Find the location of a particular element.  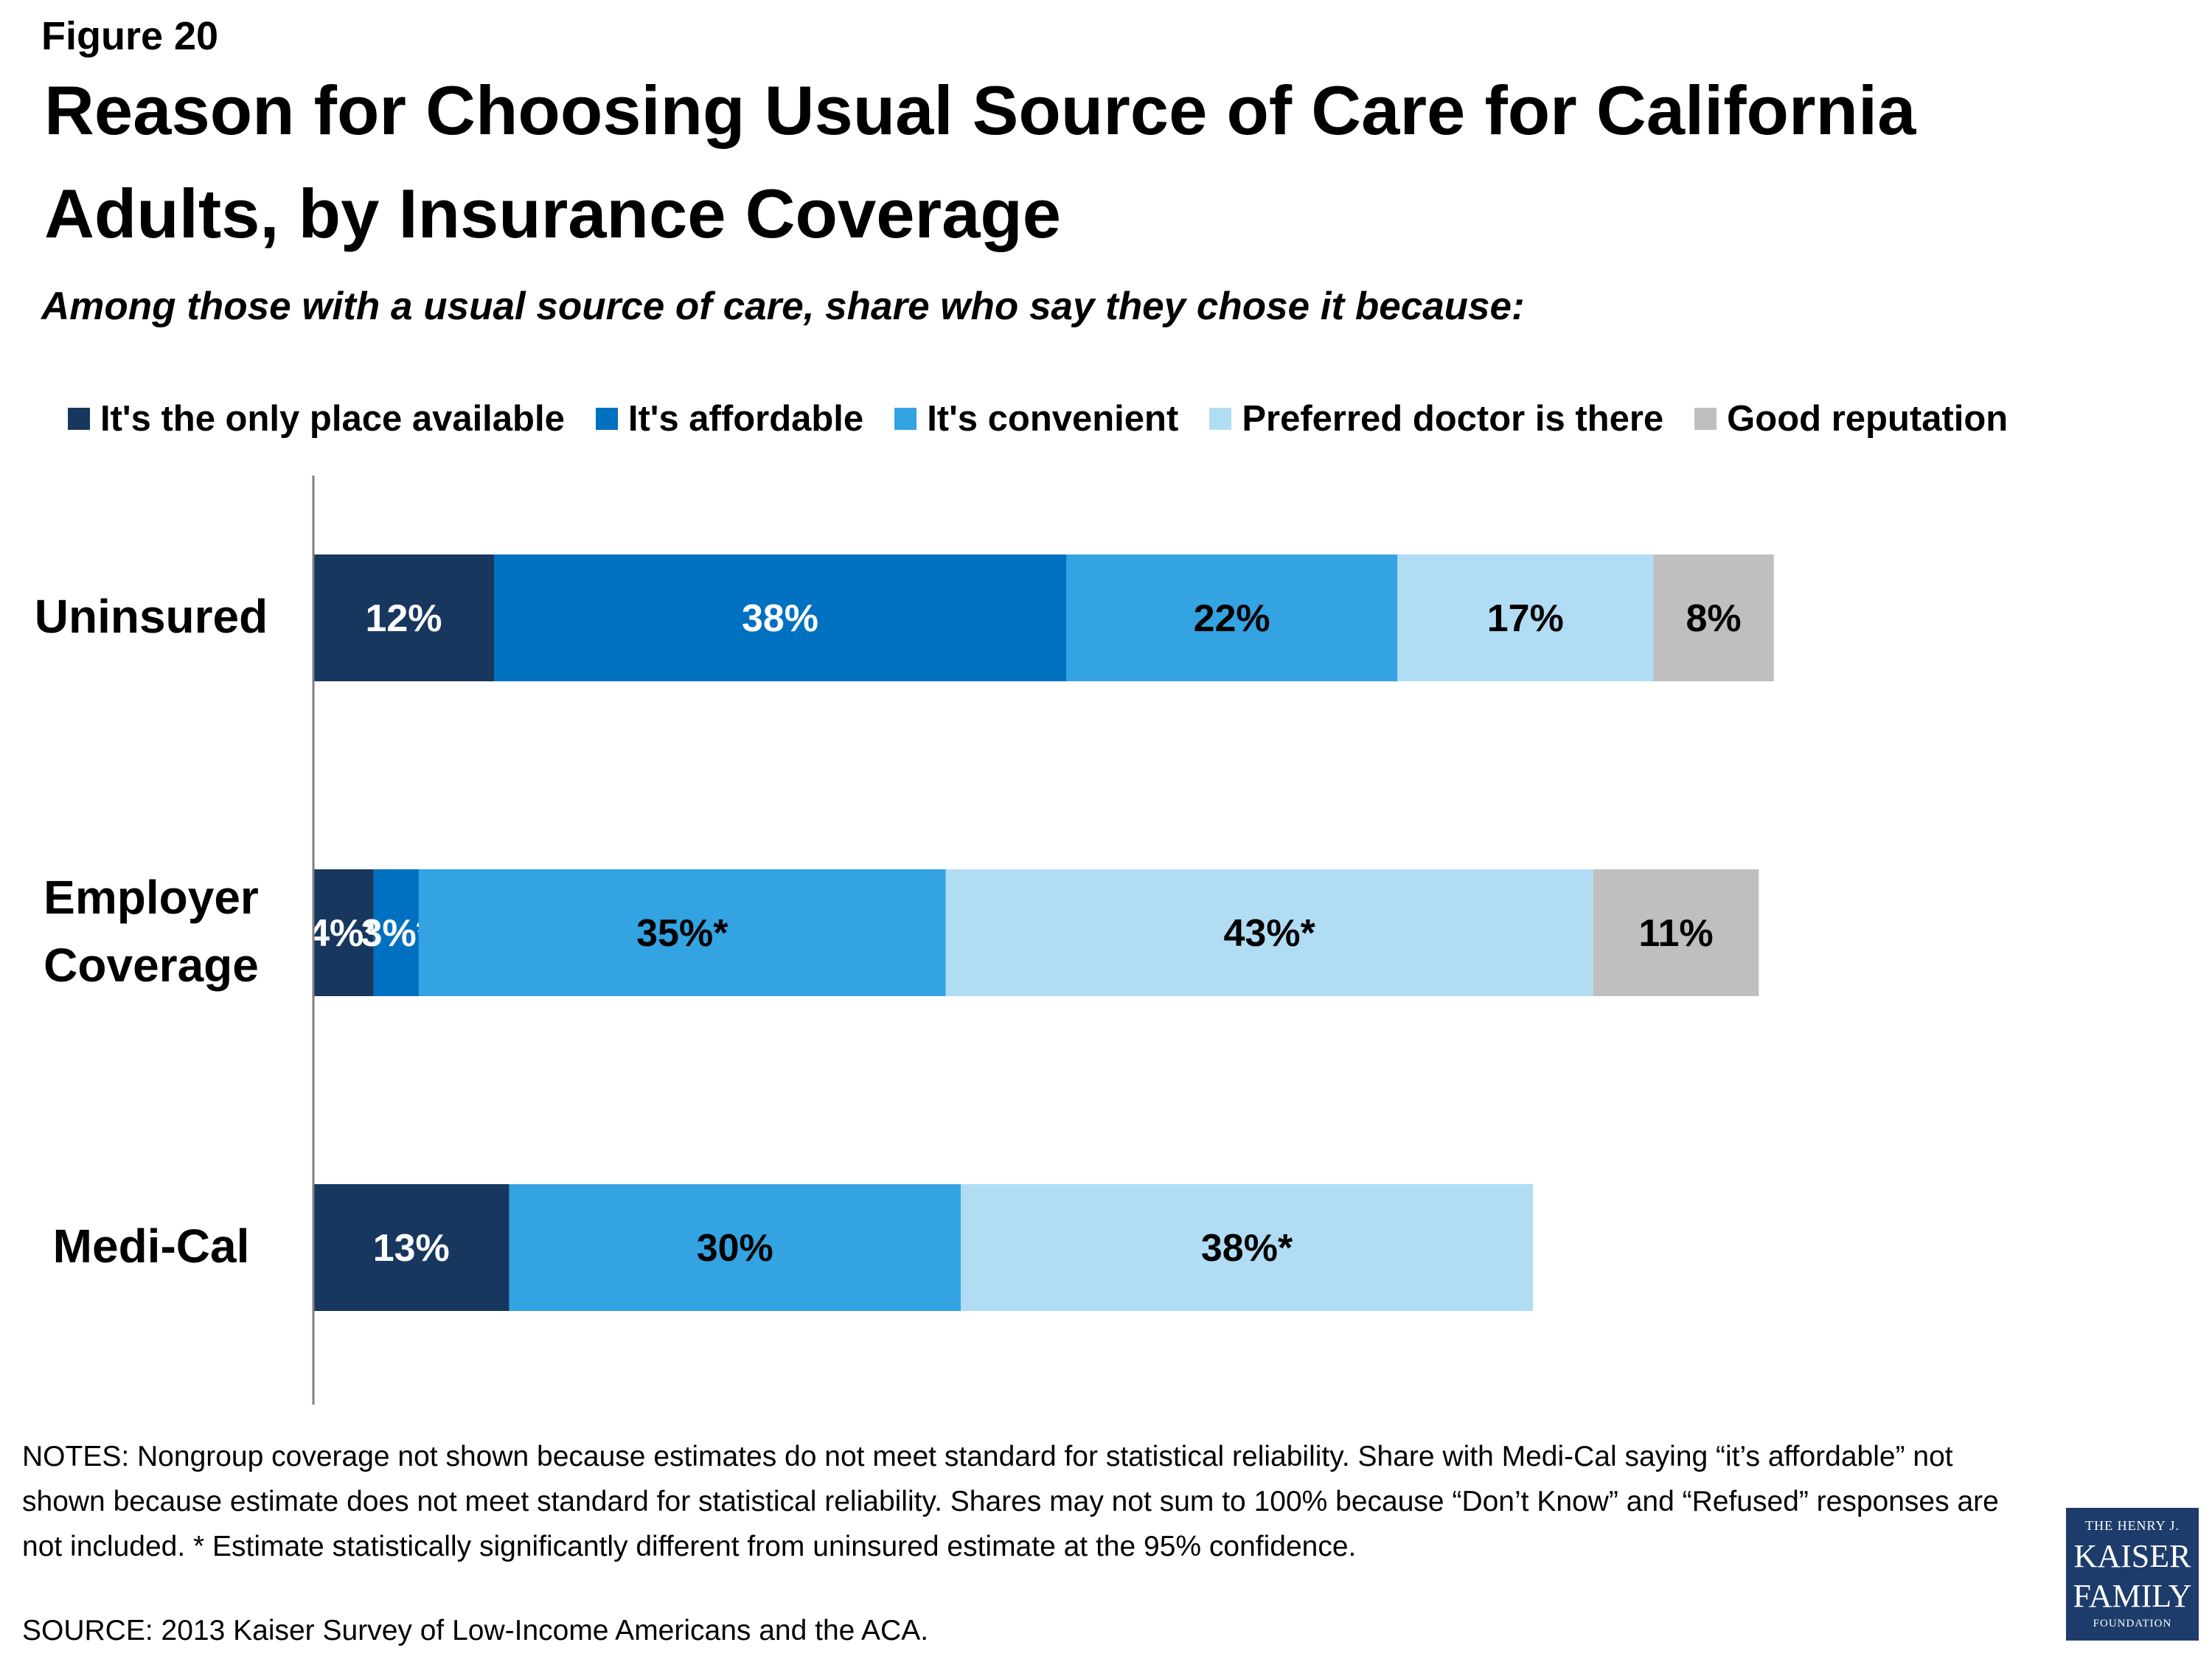

kff-logo: THE HENRY J. KAISER FAMILY FOUNDATION is located at coordinates (2132, 1574).